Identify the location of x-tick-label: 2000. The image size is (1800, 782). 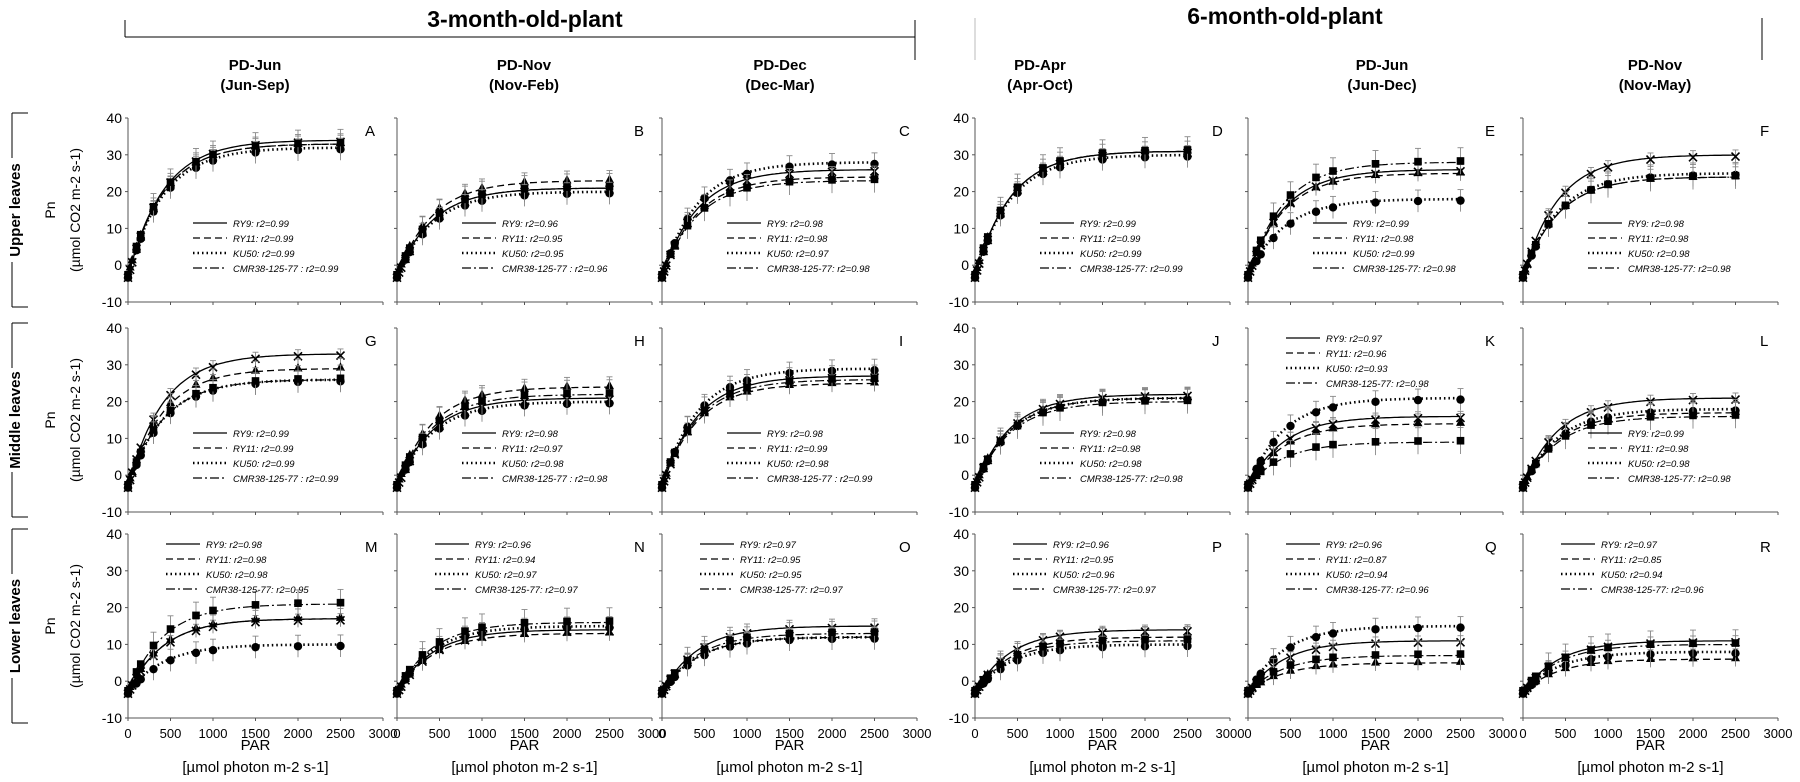
(1418, 733).